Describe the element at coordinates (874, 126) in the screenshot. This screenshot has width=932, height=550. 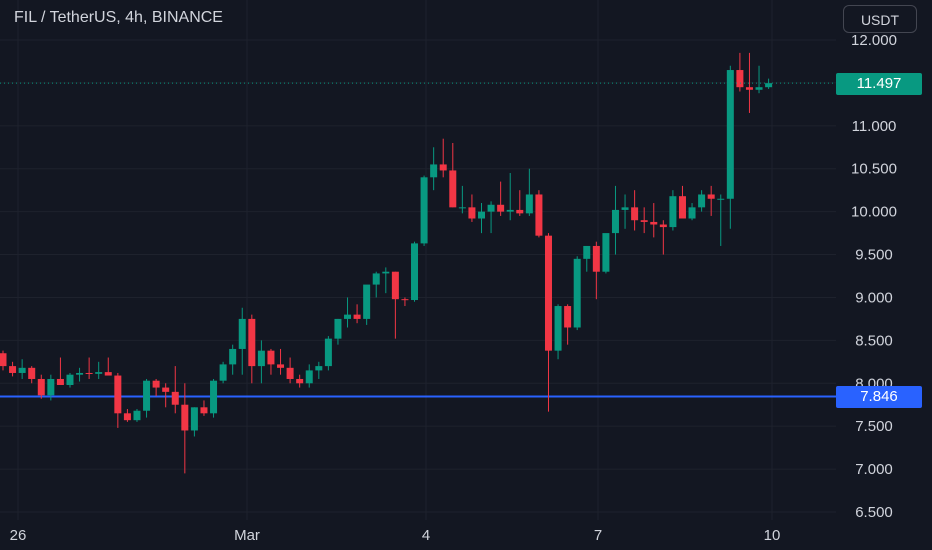
I see `y-tick-label: 11.000` at that location.